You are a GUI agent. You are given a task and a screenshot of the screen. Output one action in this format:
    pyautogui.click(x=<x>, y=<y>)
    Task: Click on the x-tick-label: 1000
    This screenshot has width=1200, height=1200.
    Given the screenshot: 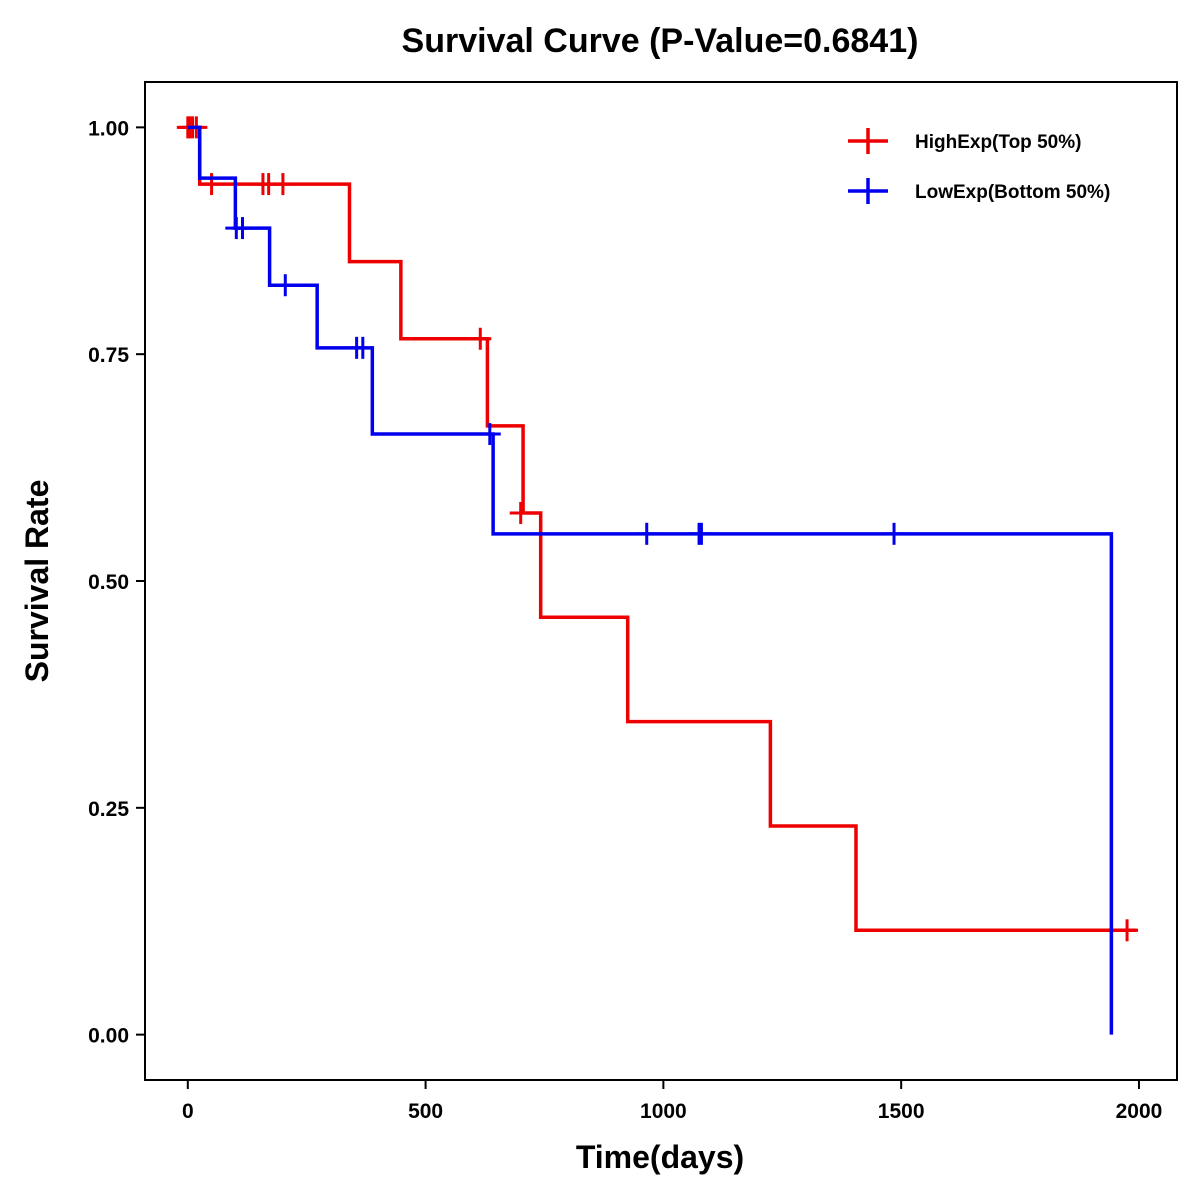 What is the action you would take?
    pyautogui.click(x=663, y=1111)
    